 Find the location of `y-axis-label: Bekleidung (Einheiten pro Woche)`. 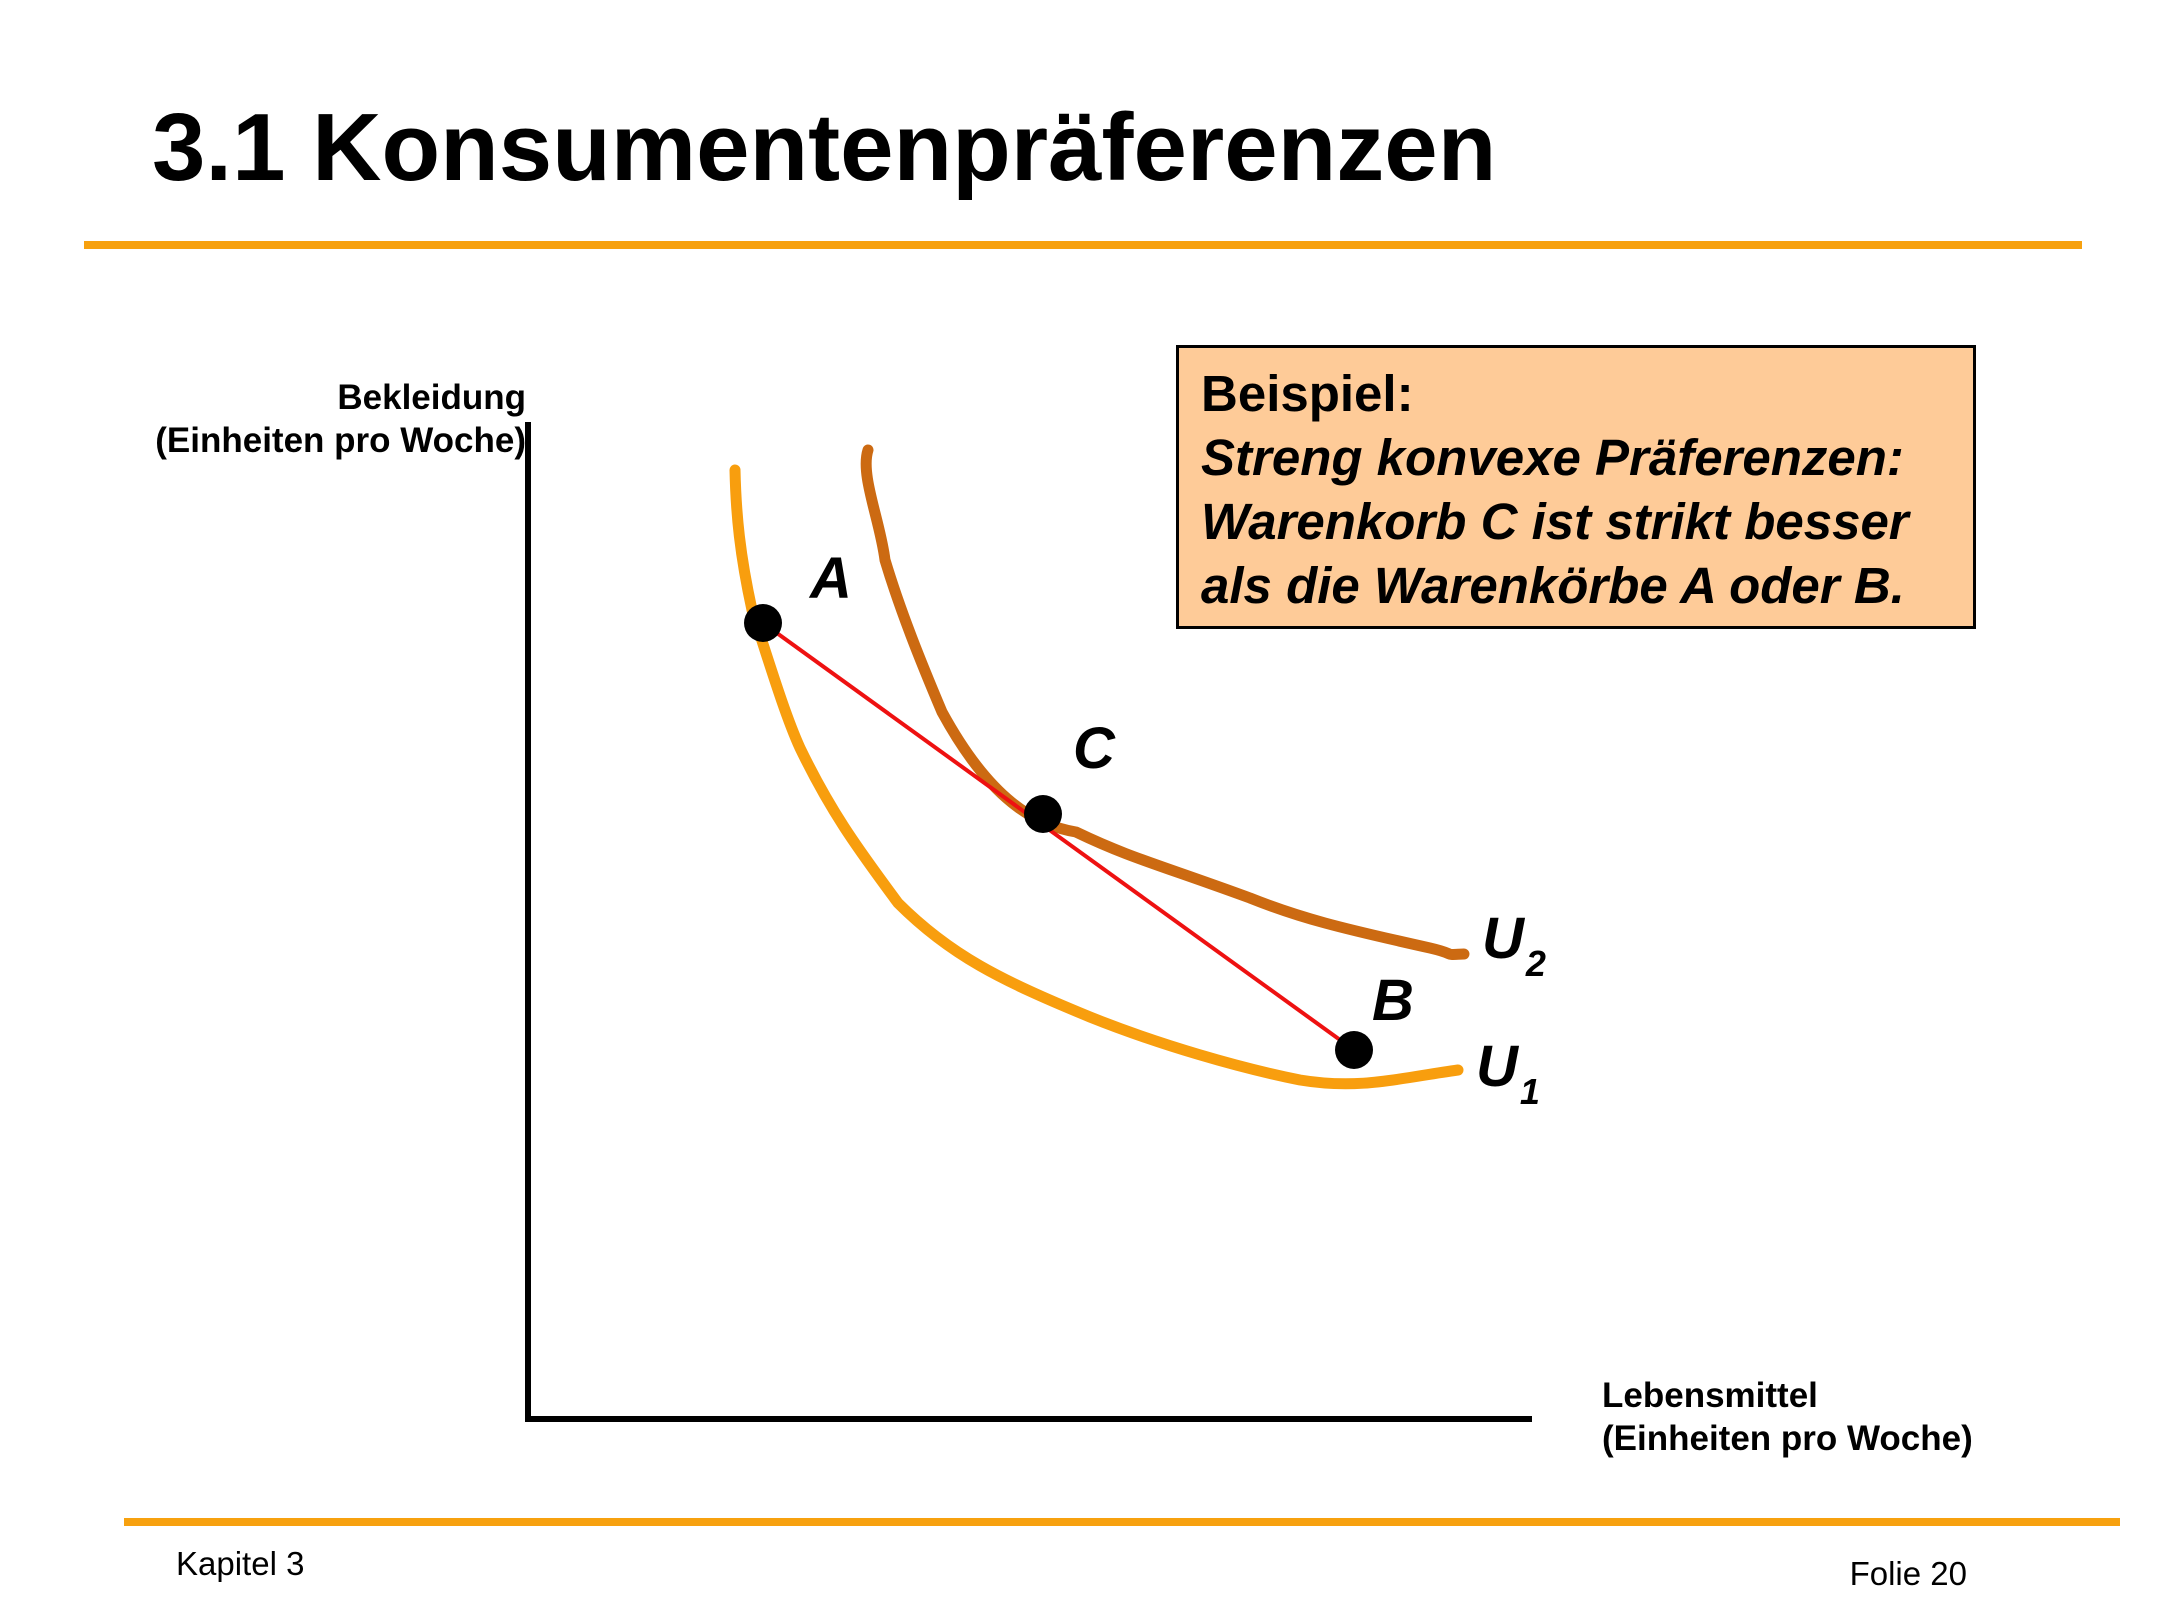

y-axis-label: Bekleidung (Einheiten pro Woche) is located at coordinates (340, 419).